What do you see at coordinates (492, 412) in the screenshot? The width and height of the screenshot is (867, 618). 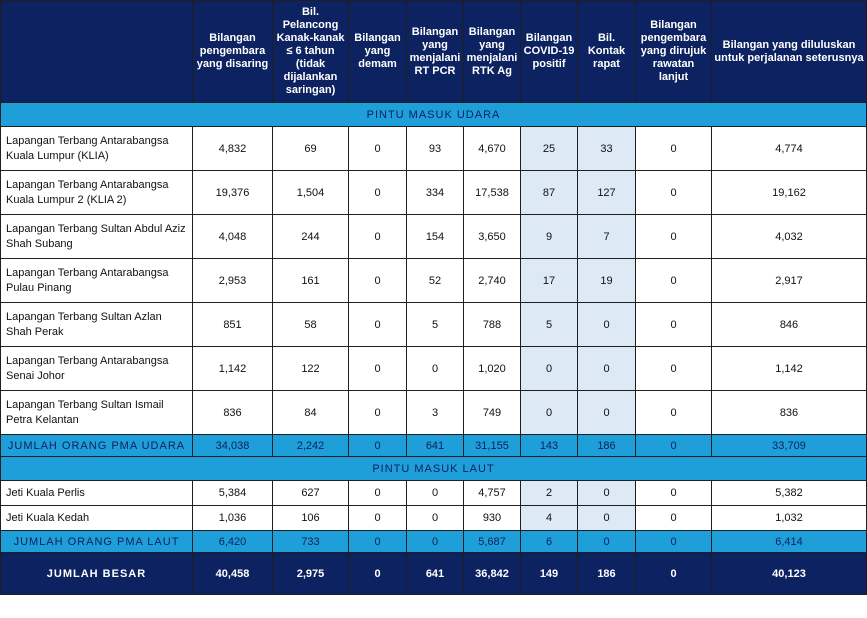 I see `cell-rtkag: 749` at bounding box center [492, 412].